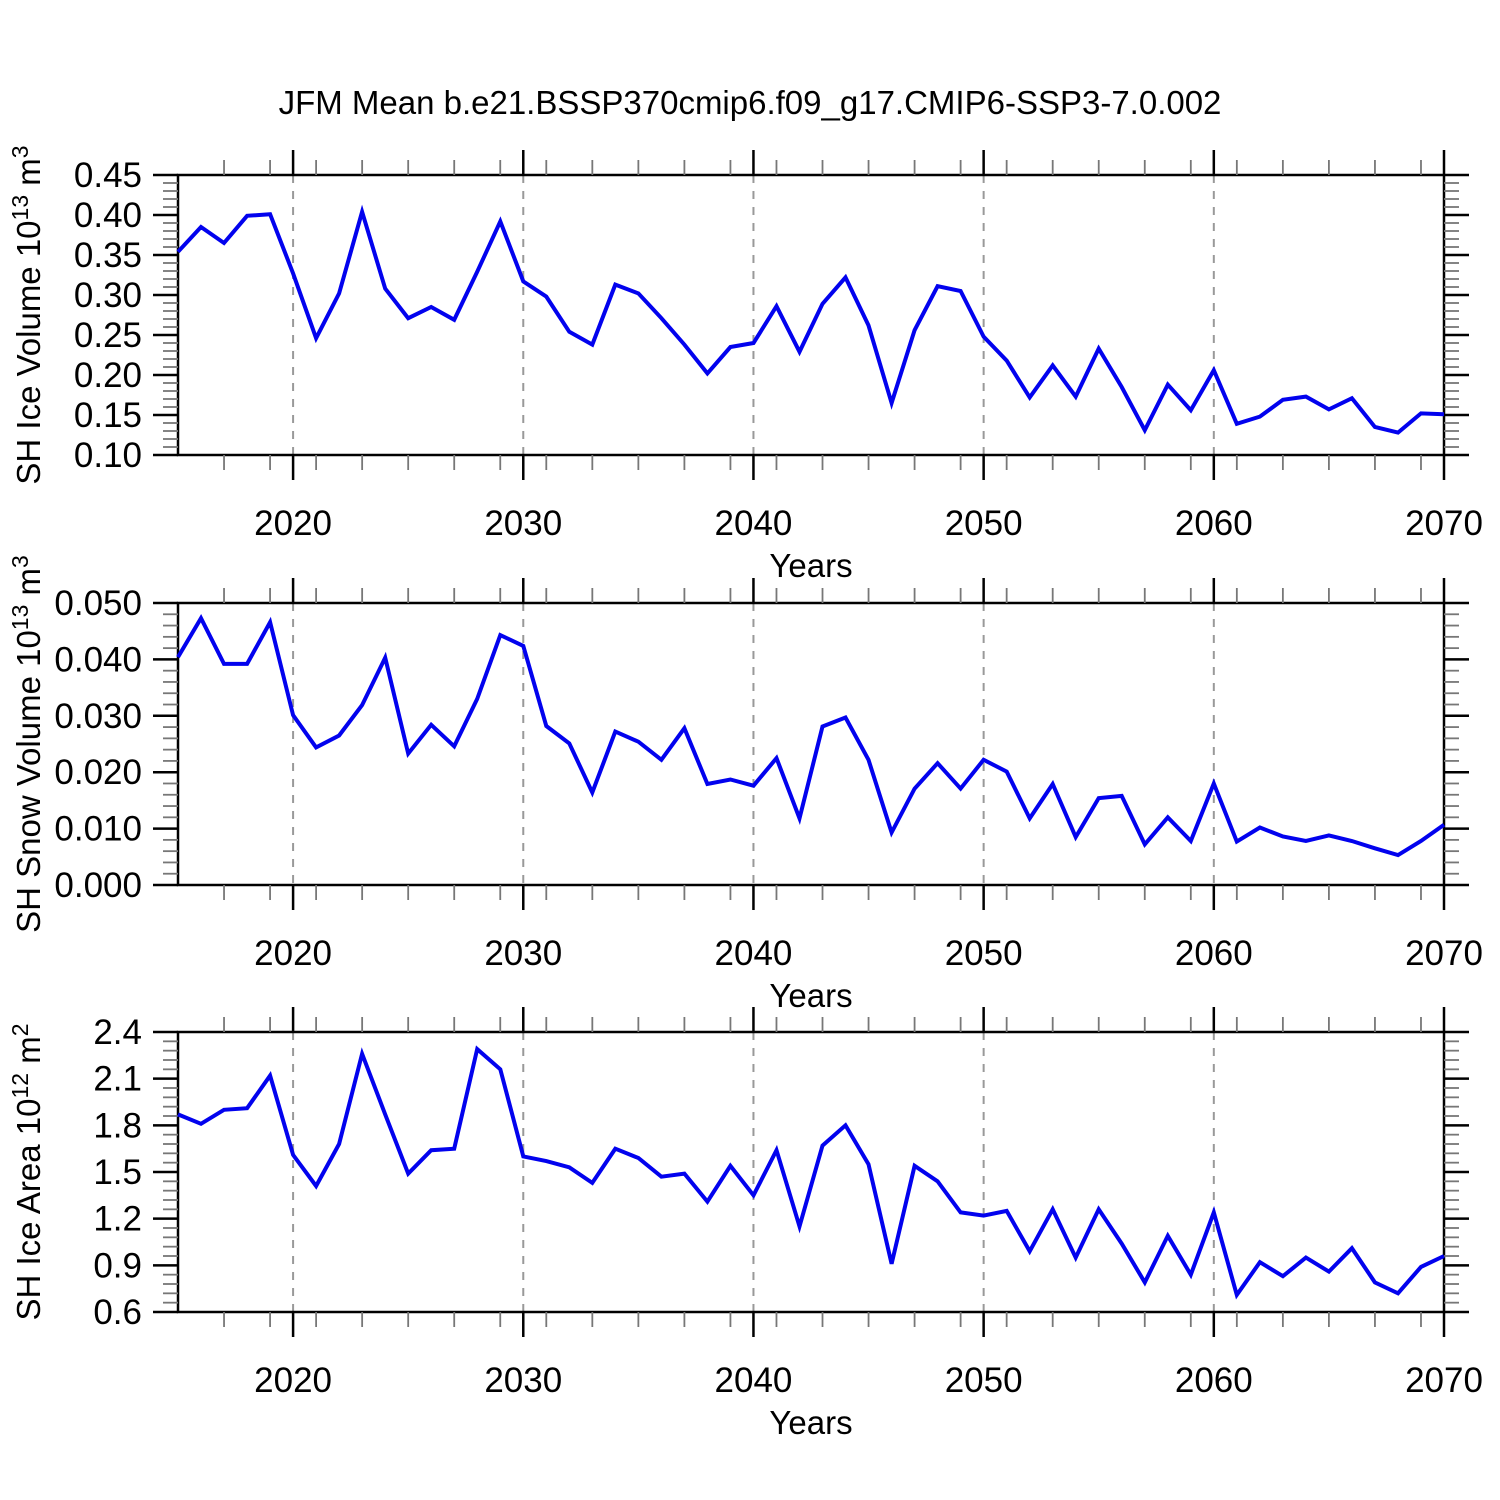  What do you see at coordinates (108, 215) in the screenshot?
I see `panel-1-y-tick-label: 0.40` at bounding box center [108, 215].